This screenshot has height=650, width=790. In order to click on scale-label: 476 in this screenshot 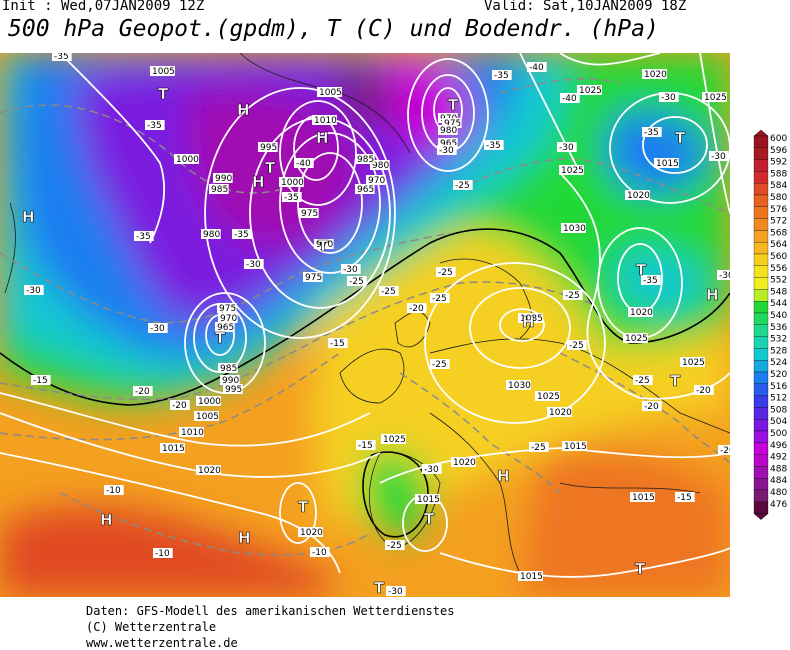, I will do `click(778, 505)`.